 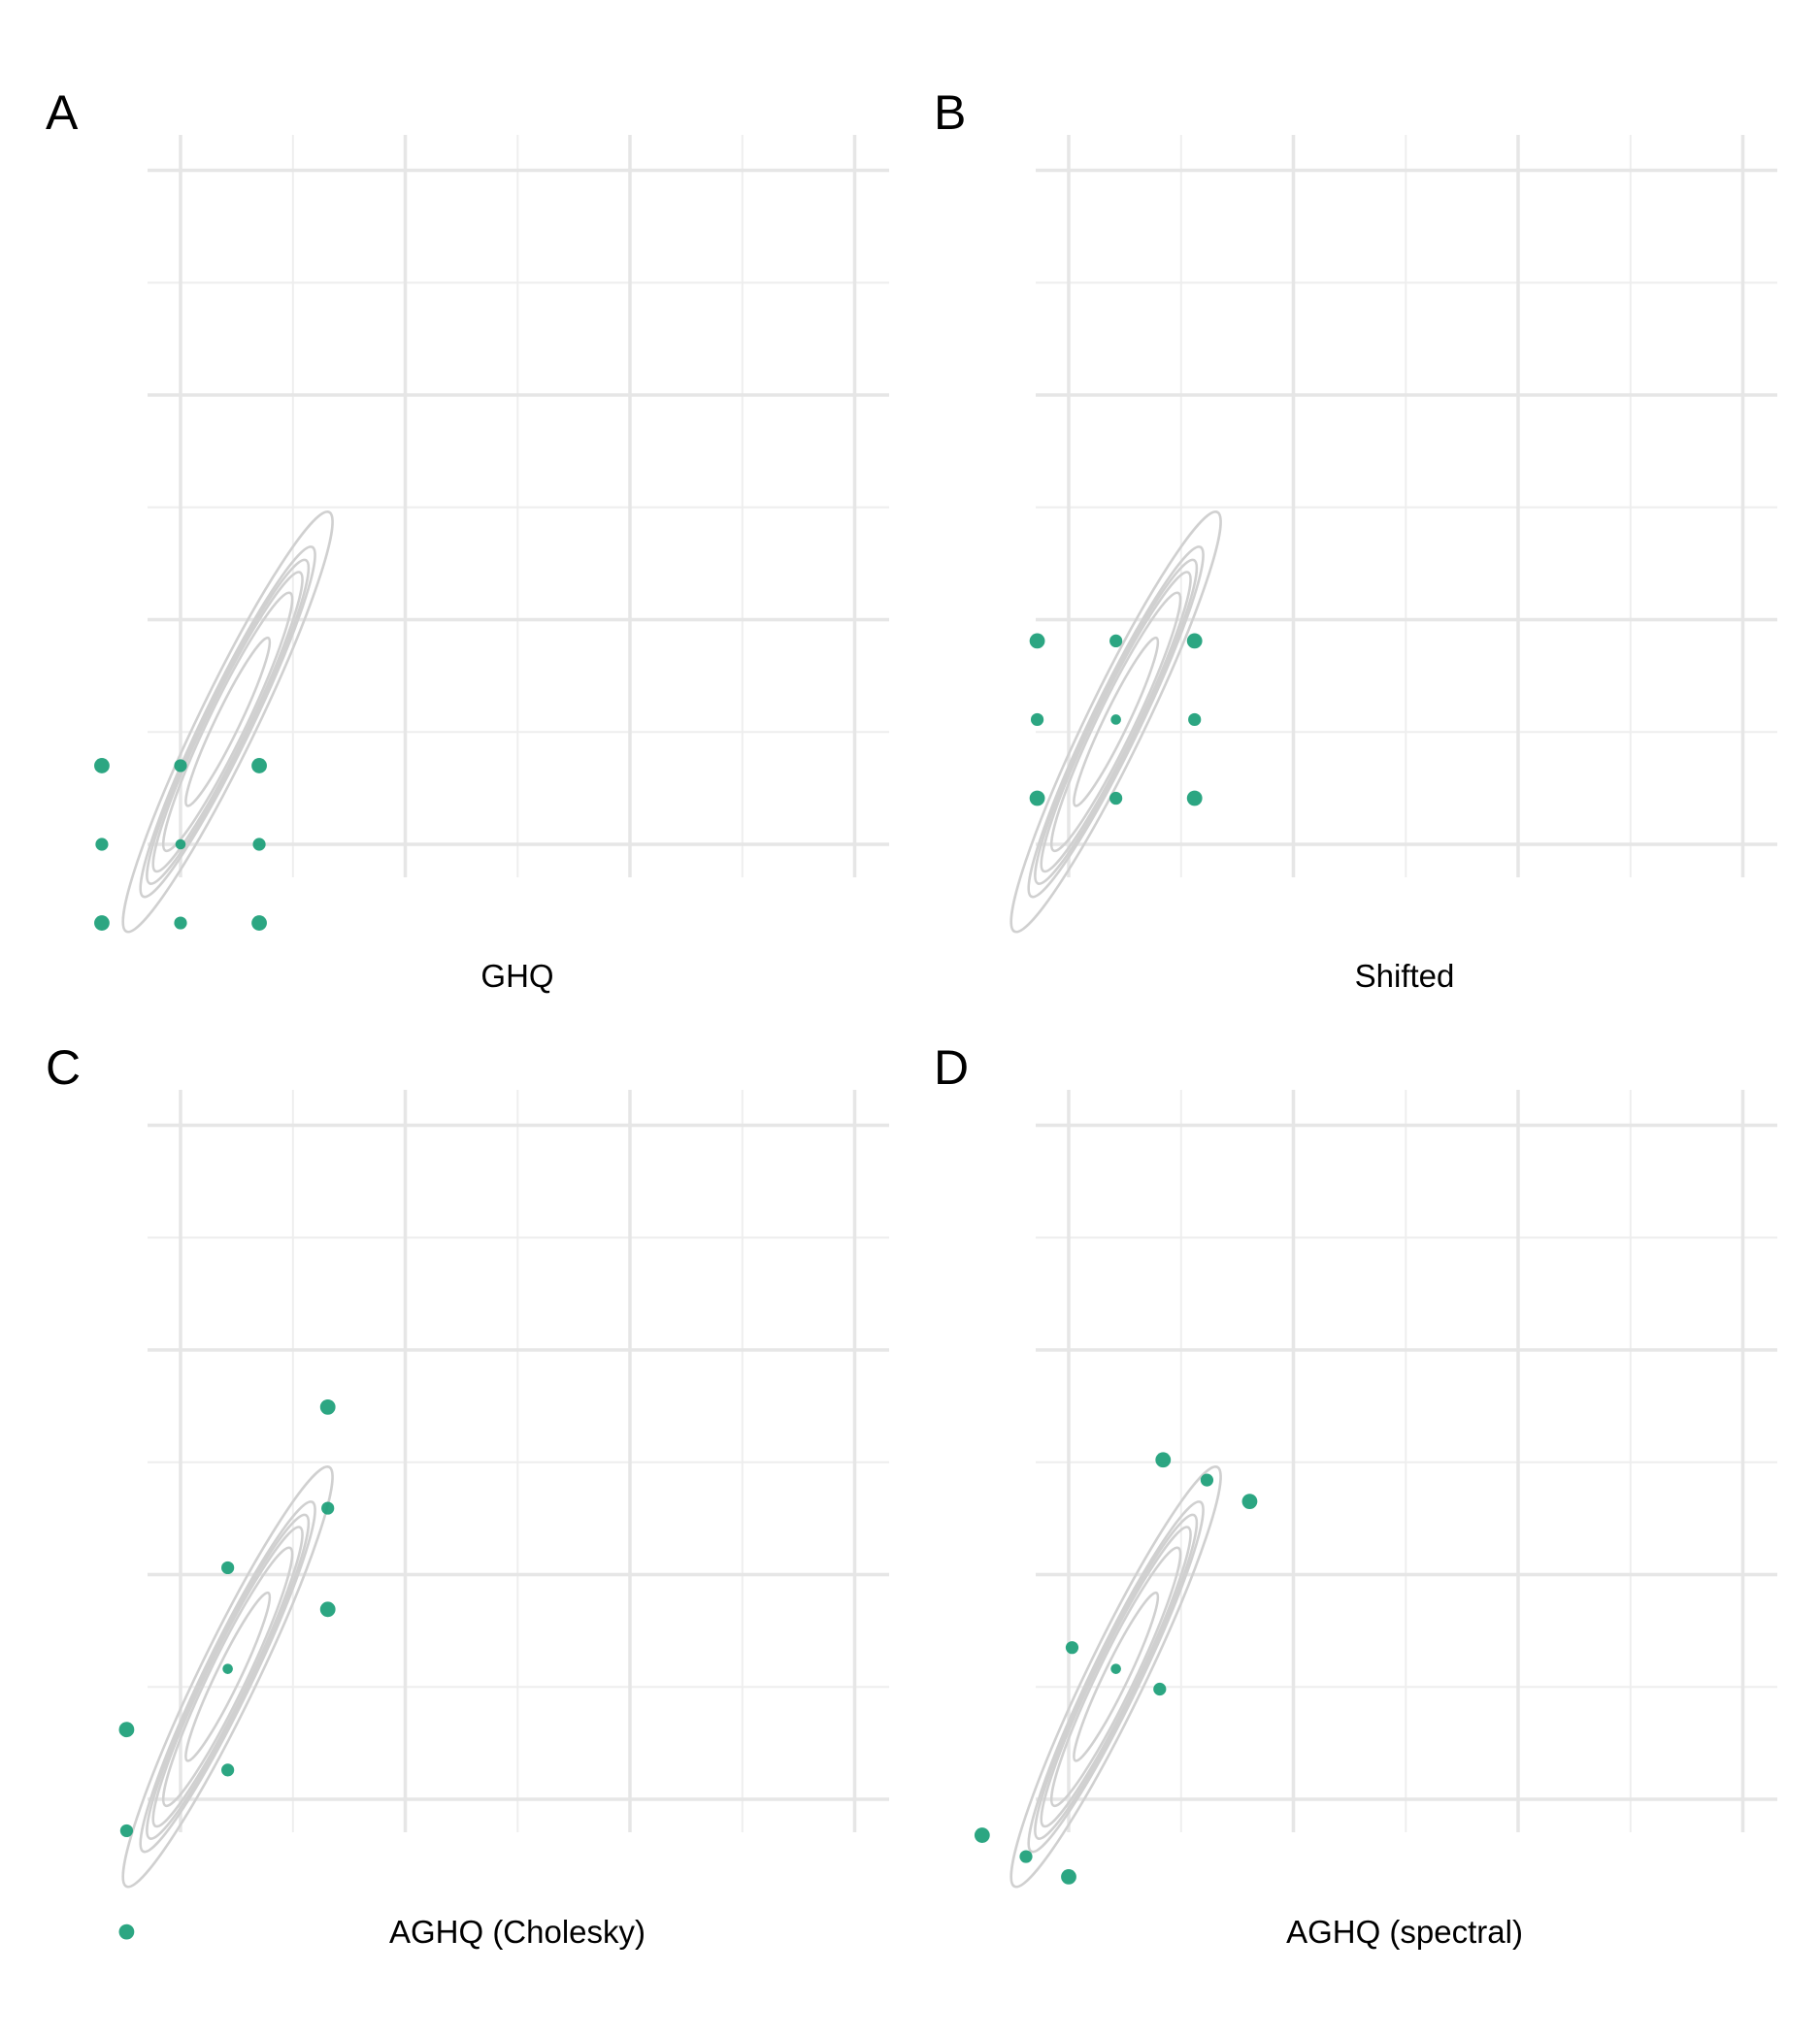 What do you see at coordinates (63, 1067) in the screenshot?
I see `panel-letter-c: C` at bounding box center [63, 1067].